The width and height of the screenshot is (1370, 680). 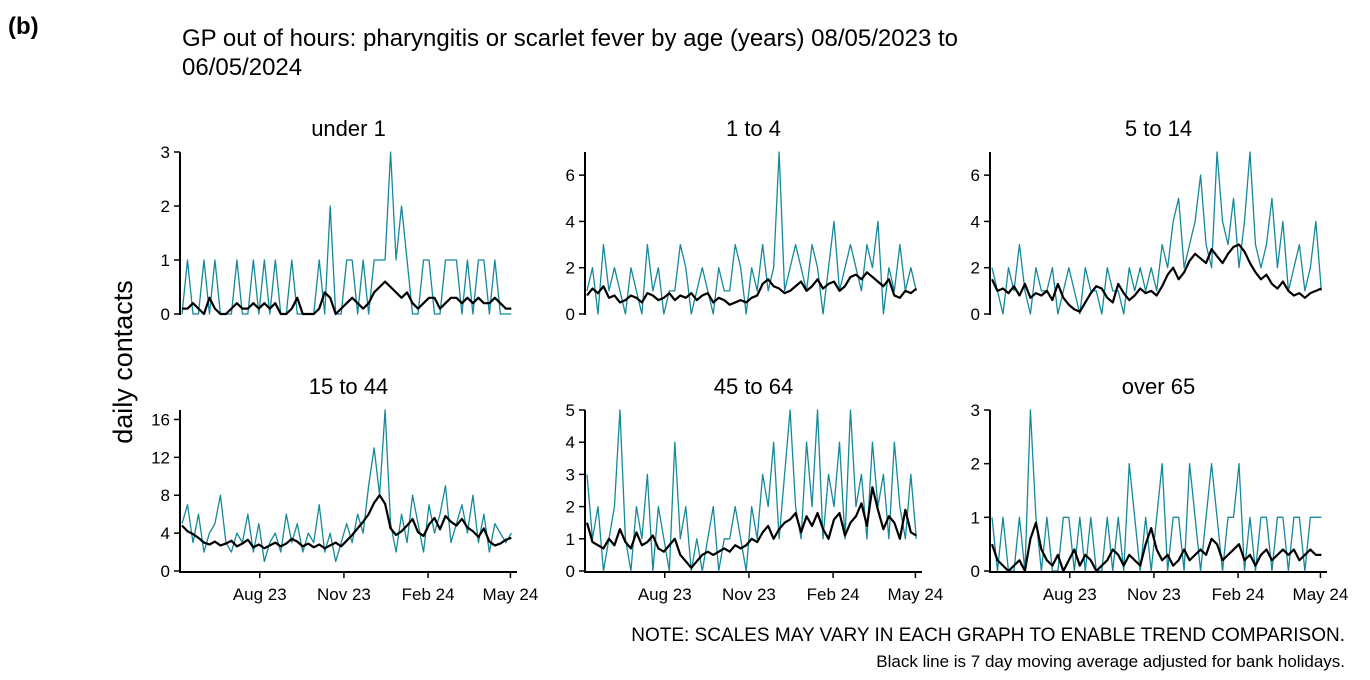 What do you see at coordinates (1158, 386) in the screenshot?
I see `panel-title: over 65` at bounding box center [1158, 386].